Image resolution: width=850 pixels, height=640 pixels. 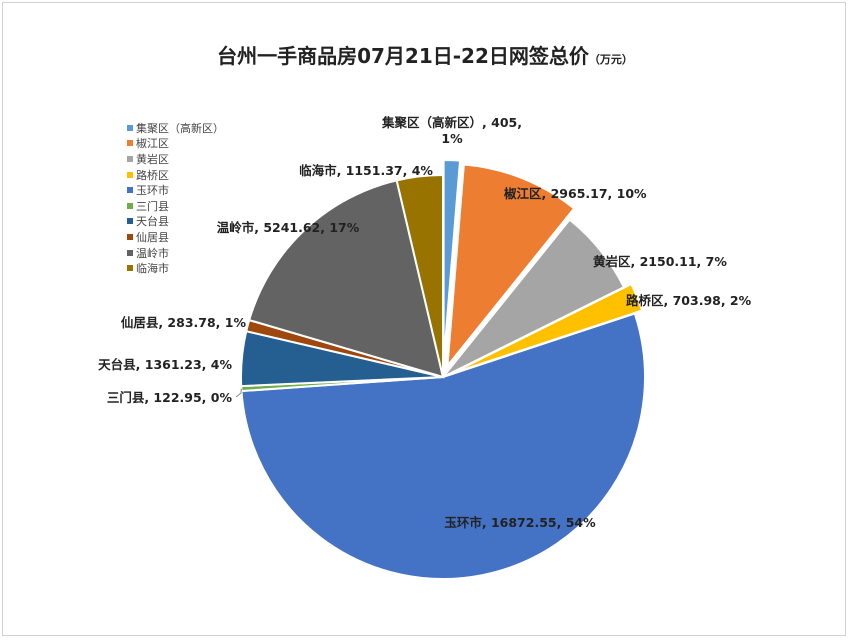 I want to click on legend-item: 临海市, so click(x=175, y=268).